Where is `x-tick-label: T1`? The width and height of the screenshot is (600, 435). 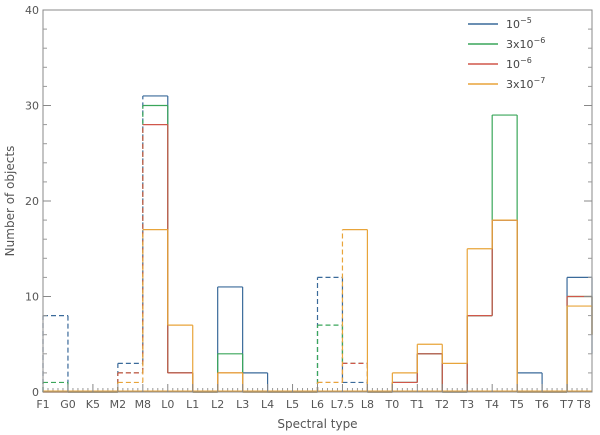 x-tick-label: T1 is located at coordinates (416, 404).